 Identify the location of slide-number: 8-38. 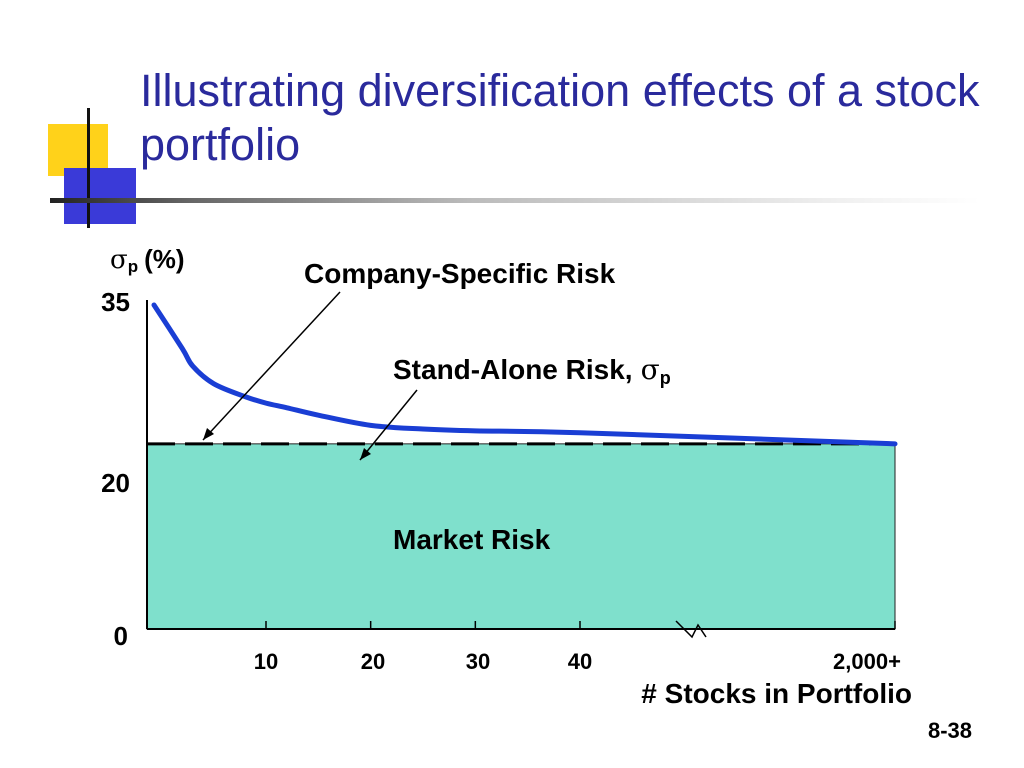
(949, 730).